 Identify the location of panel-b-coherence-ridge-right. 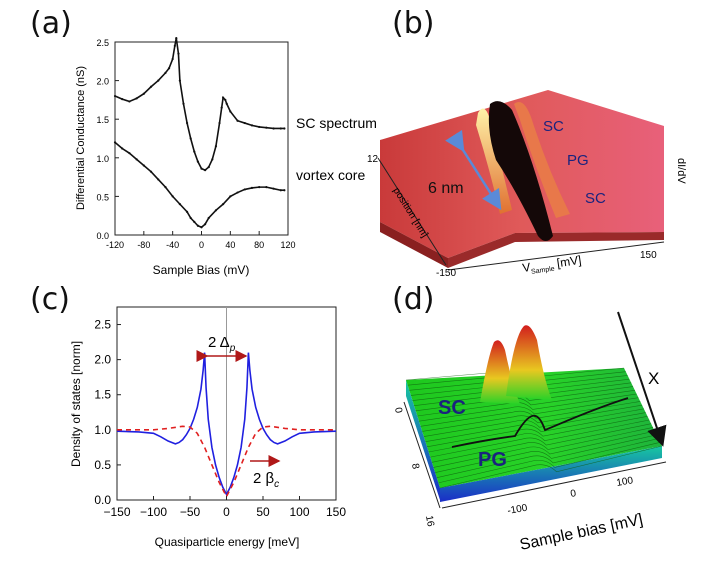
(542, 160).